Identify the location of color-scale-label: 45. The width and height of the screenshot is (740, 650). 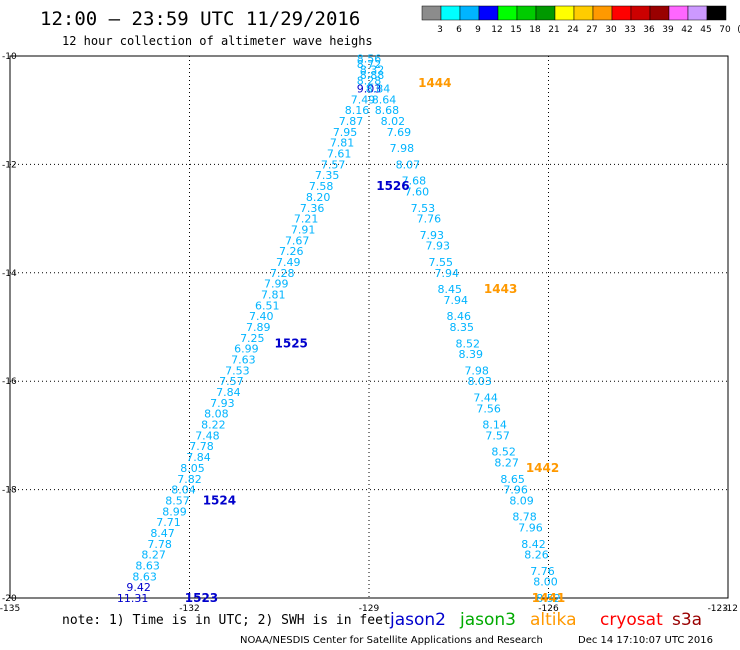
(705, 30).